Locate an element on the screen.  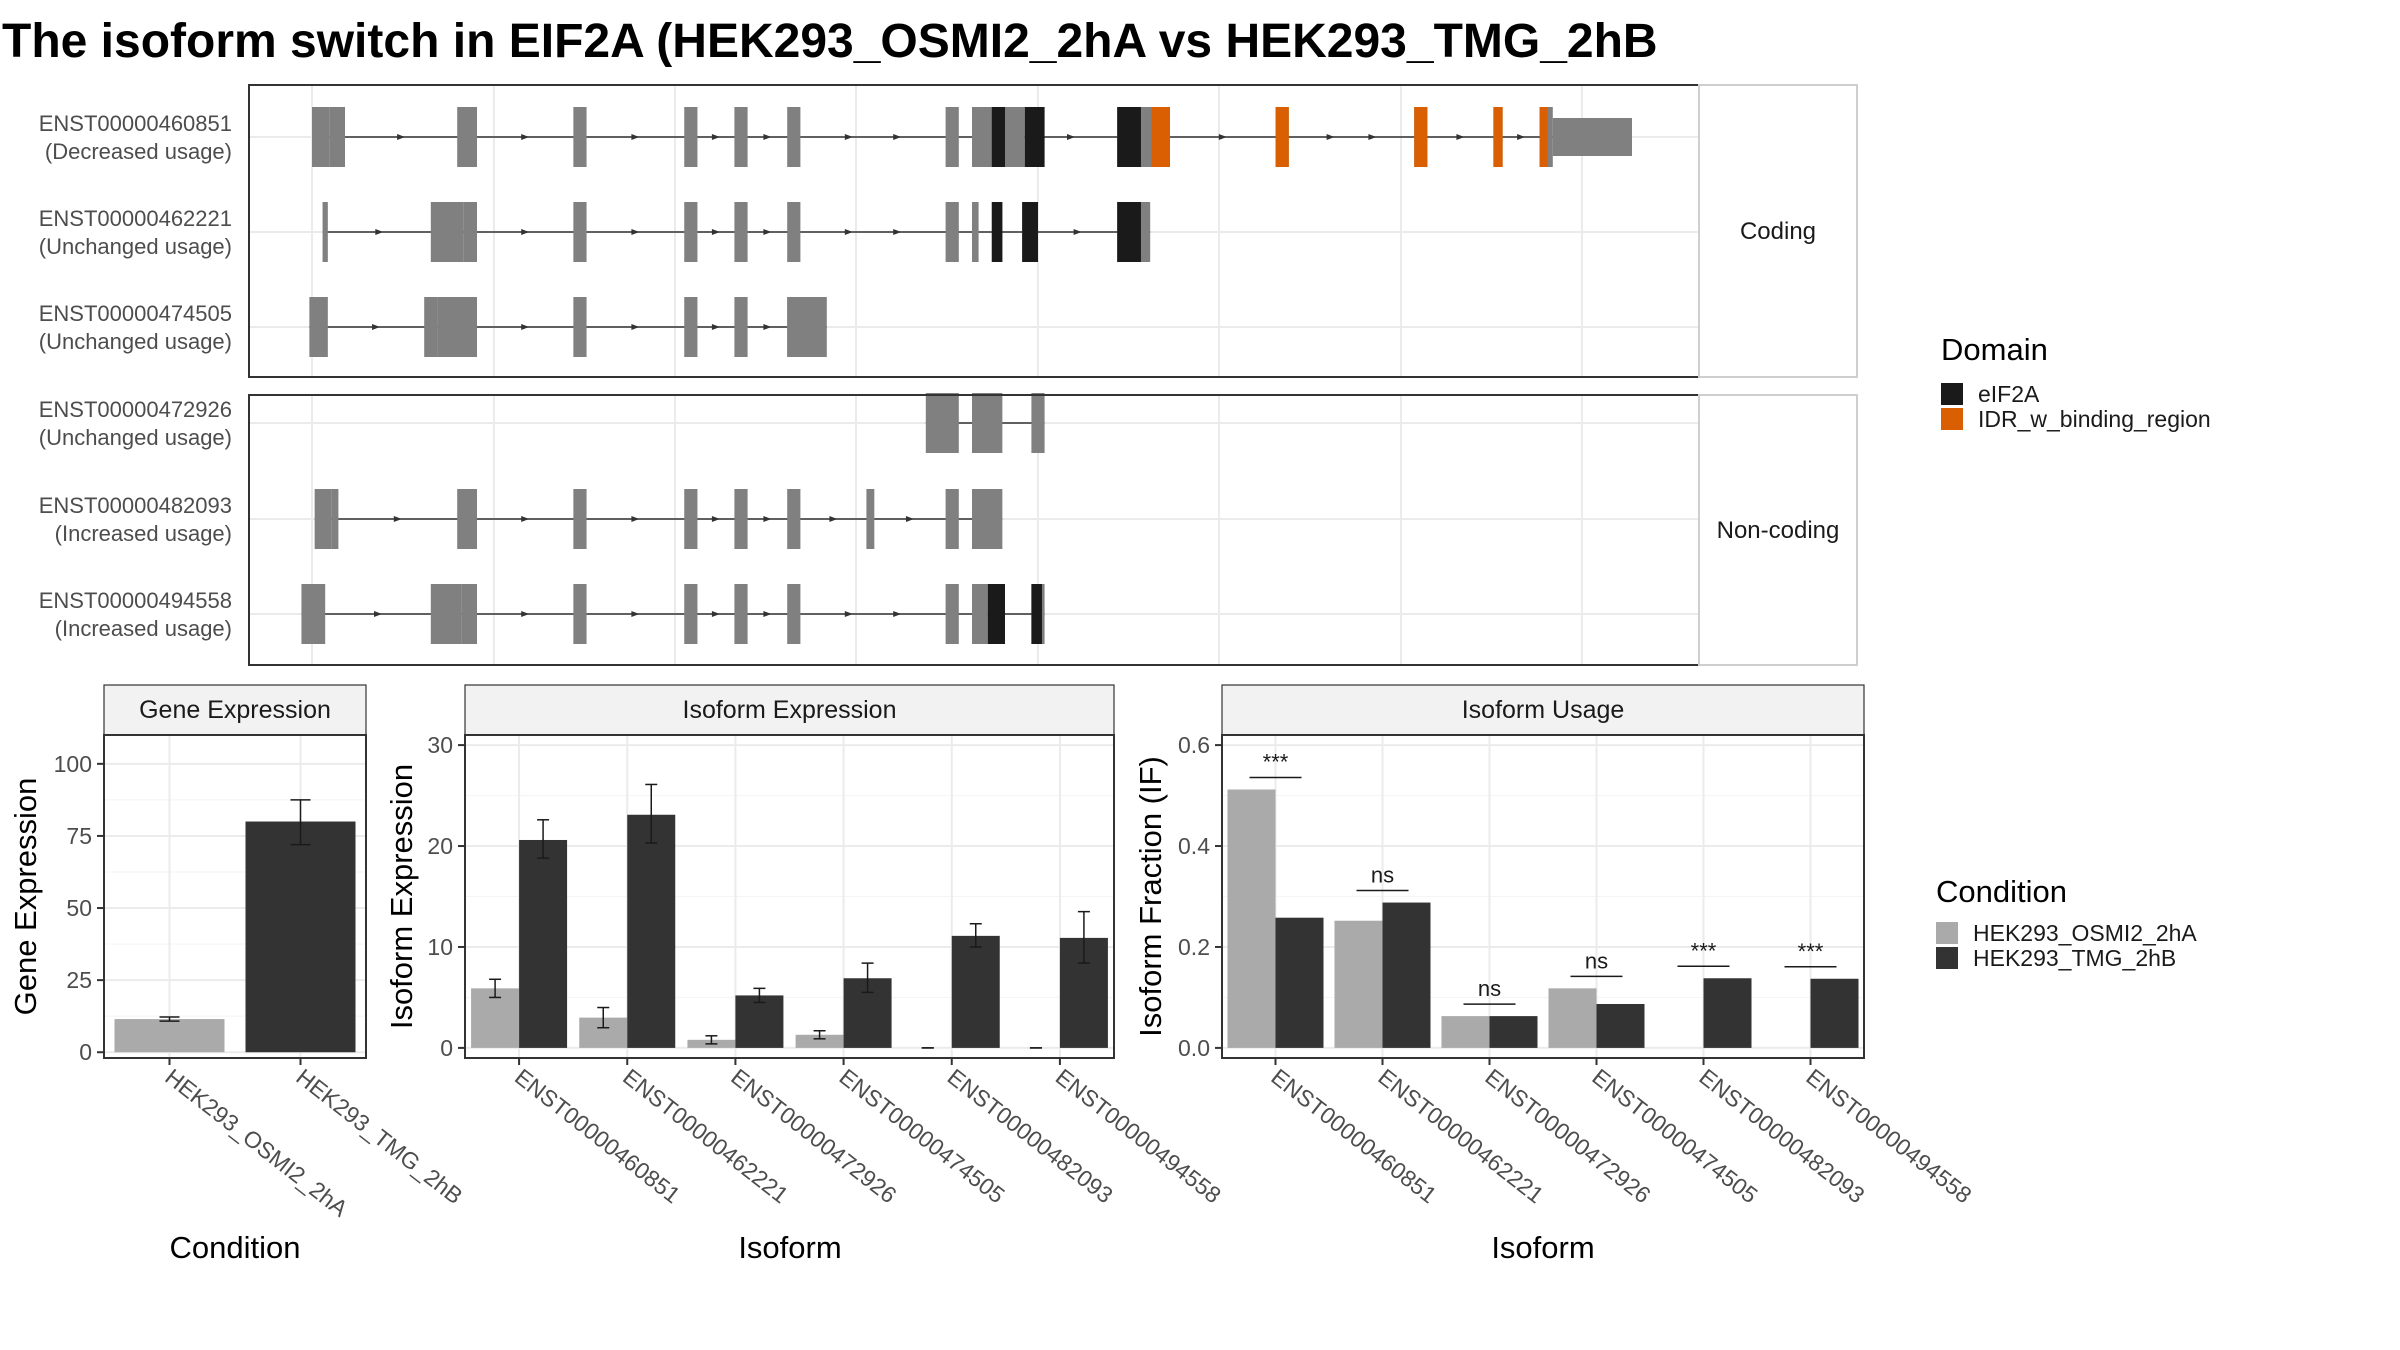
y-tick-label: 10 is located at coordinates (440, 947).